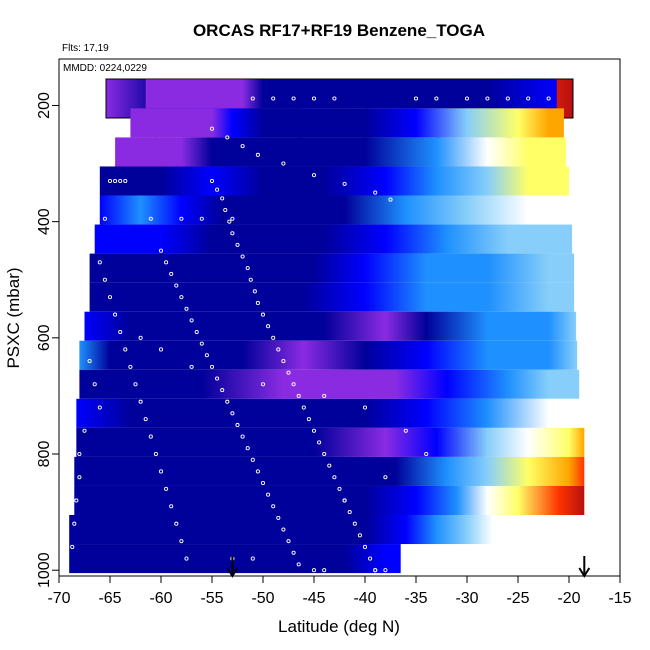  I want to click on x-tick-label: -70, so click(58, 598).